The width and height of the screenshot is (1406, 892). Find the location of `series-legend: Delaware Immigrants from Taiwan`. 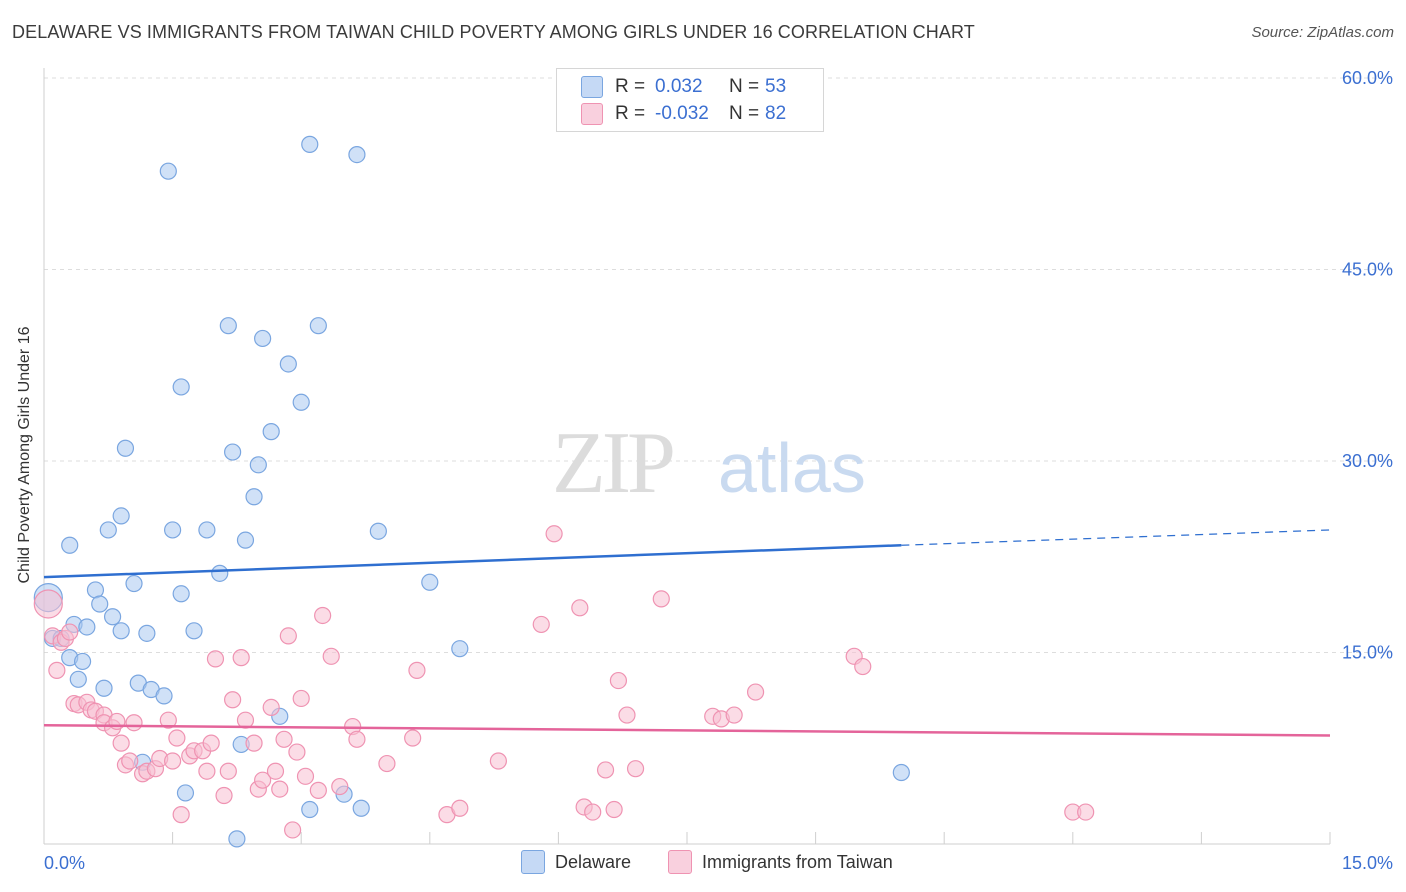

series-legend: Delaware Immigrants from Taiwan is located at coordinates (703, 864).